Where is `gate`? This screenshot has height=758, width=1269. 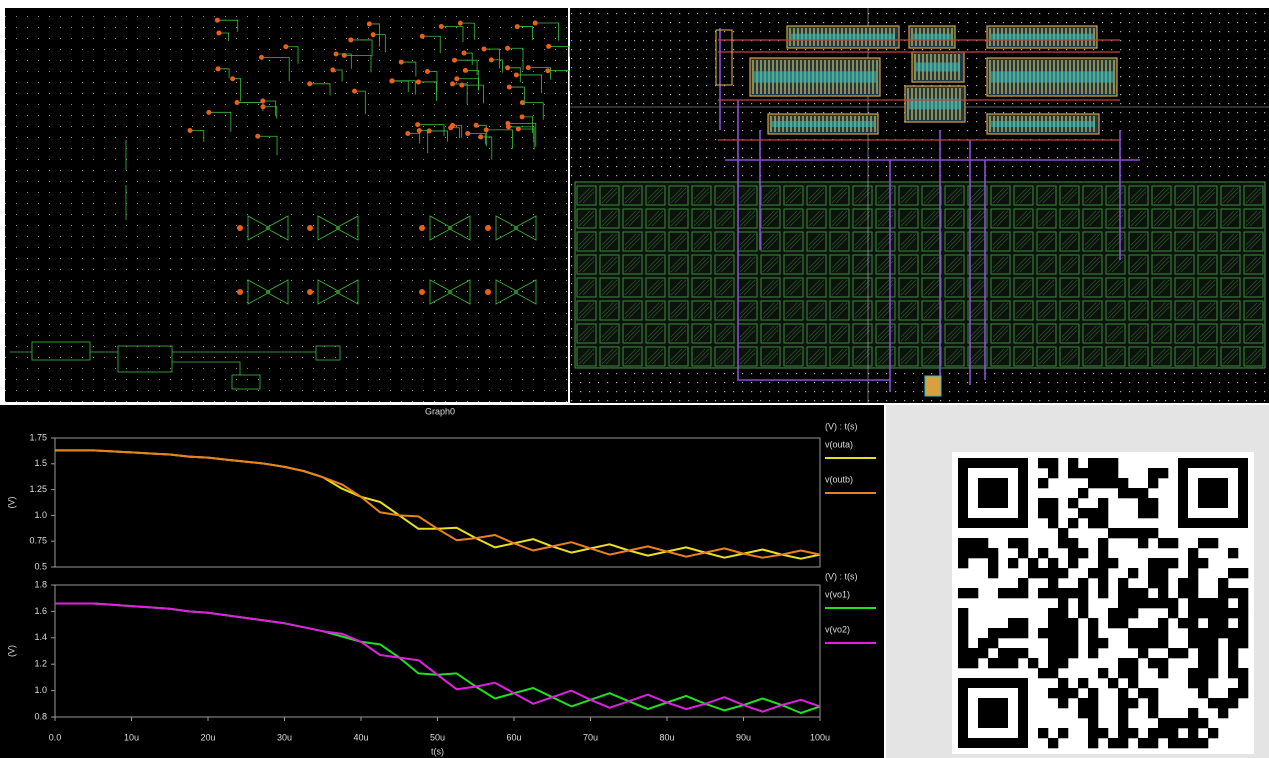
gate is located at coordinates (450, 292).